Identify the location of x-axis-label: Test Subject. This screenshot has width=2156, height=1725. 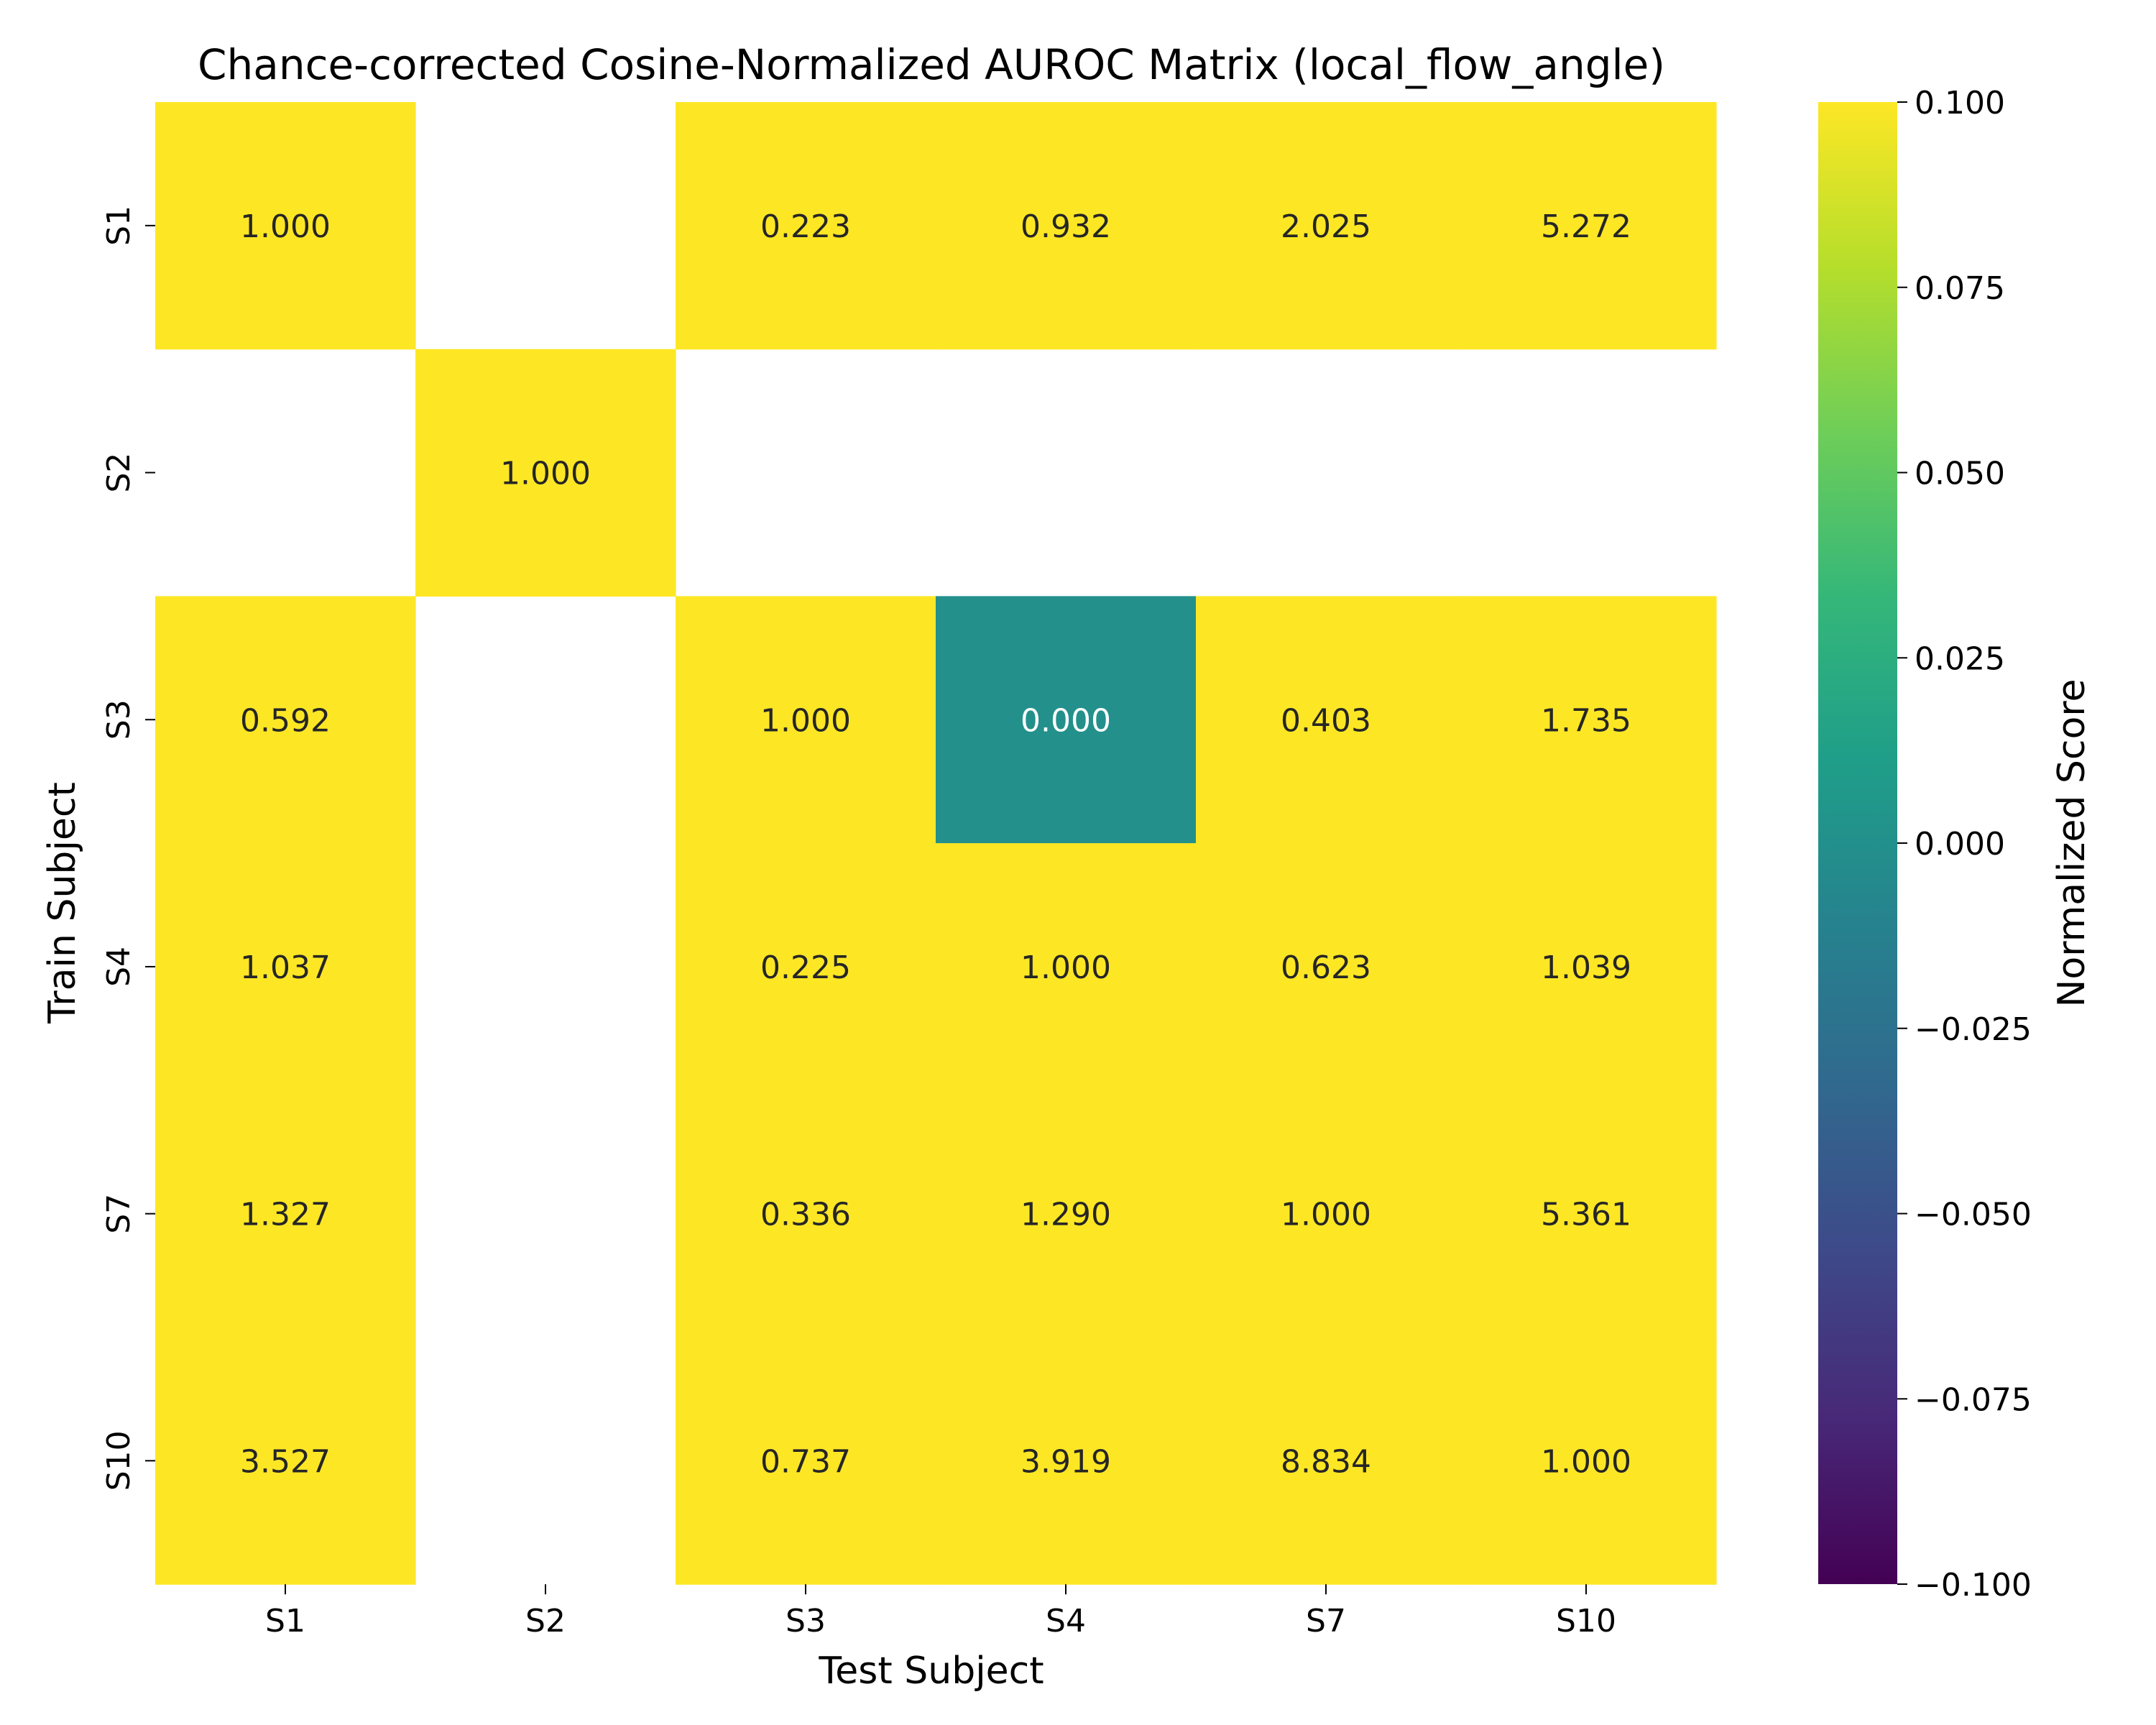
(931, 1671).